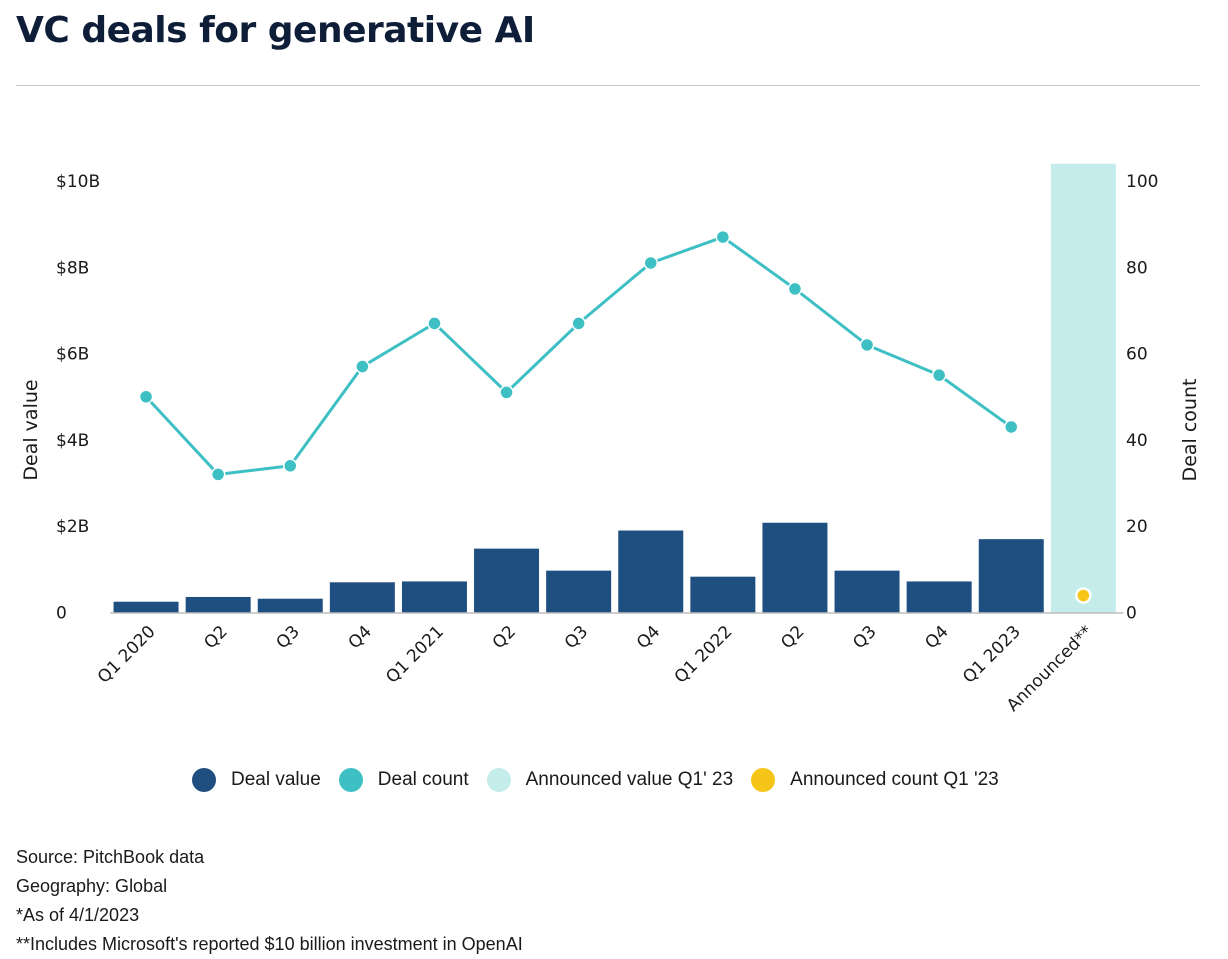  What do you see at coordinates (110, 857) in the screenshot?
I see `source-note: Source: PitchBook data` at bounding box center [110, 857].